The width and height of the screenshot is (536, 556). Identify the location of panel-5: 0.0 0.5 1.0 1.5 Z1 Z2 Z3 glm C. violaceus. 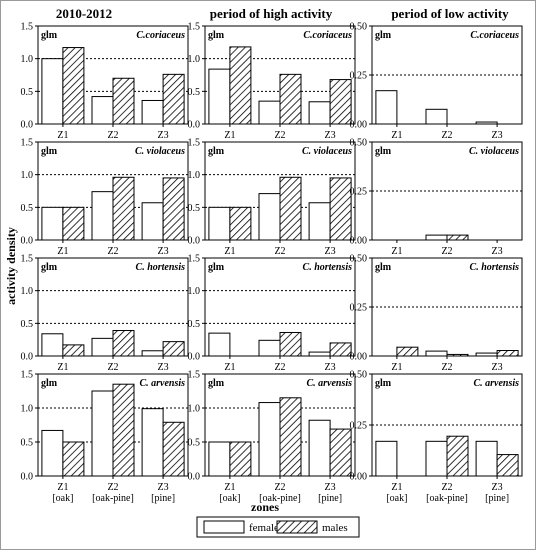
(272, 197).